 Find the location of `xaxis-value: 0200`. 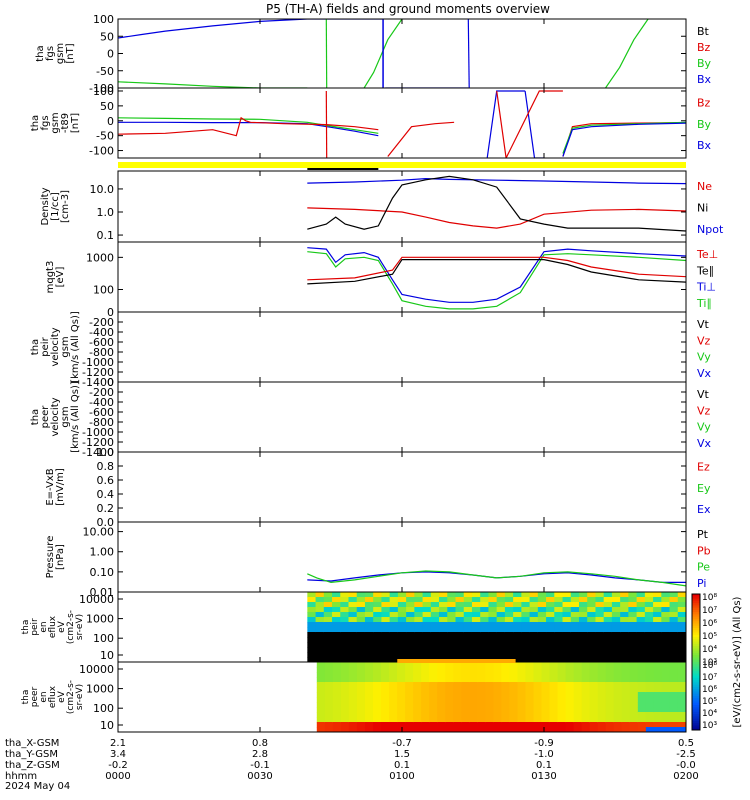

xaxis-value: 0200 is located at coordinates (685, 776).